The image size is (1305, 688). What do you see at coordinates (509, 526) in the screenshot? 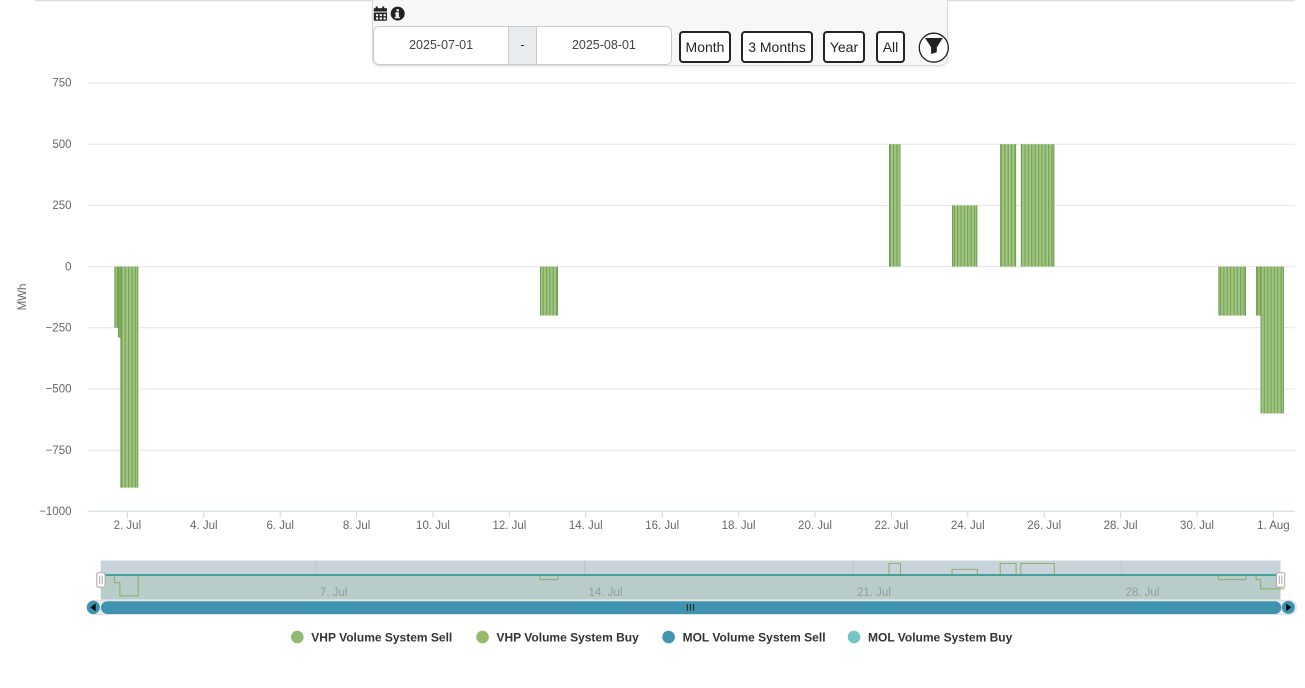
I see `svg-text: 12. Jul` at bounding box center [509, 526].